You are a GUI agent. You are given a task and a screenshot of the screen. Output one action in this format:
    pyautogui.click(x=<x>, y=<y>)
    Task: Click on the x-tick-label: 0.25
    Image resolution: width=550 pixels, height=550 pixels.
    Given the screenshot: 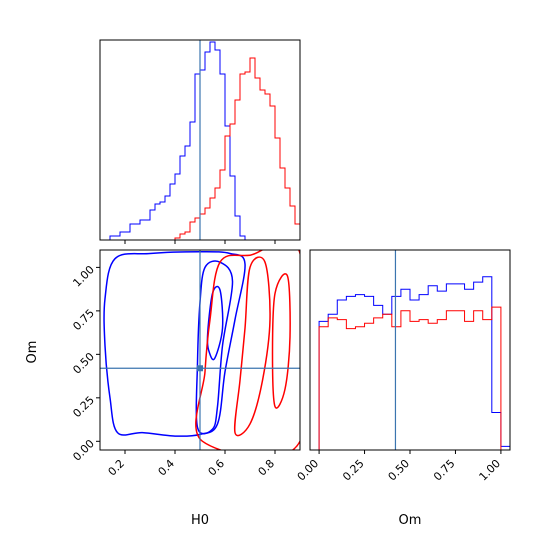 What is the action you would take?
    pyautogui.click(x=353, y=470)
    